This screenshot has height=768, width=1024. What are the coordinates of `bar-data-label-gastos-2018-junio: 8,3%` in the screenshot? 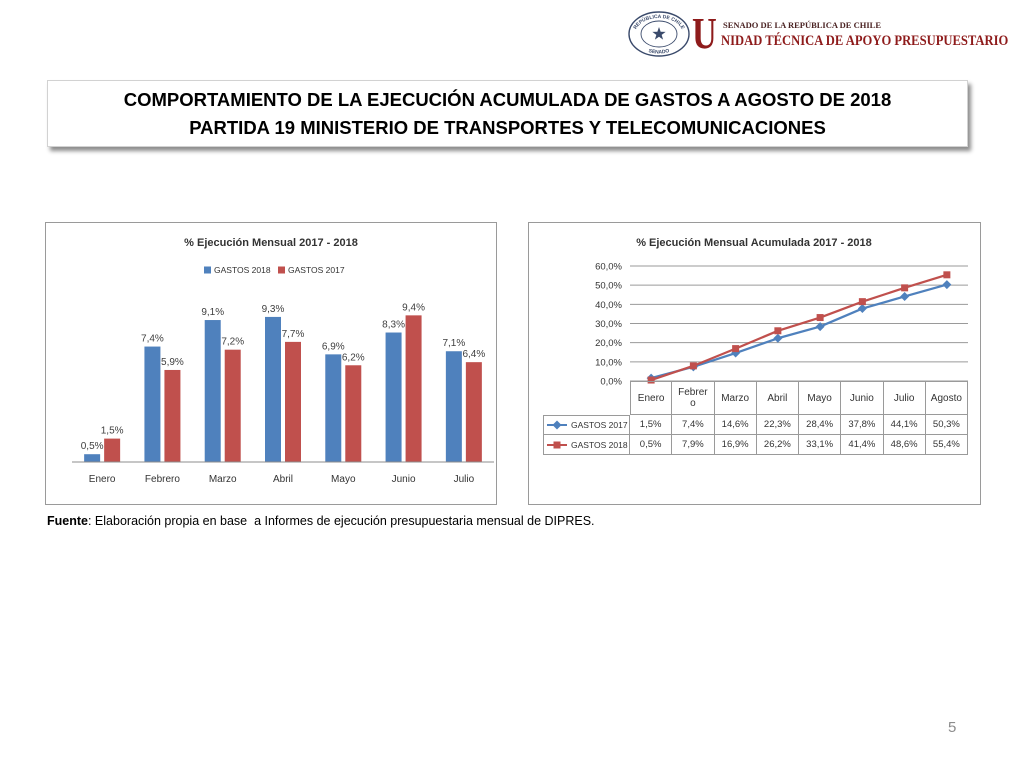 It's located at (393, 325).